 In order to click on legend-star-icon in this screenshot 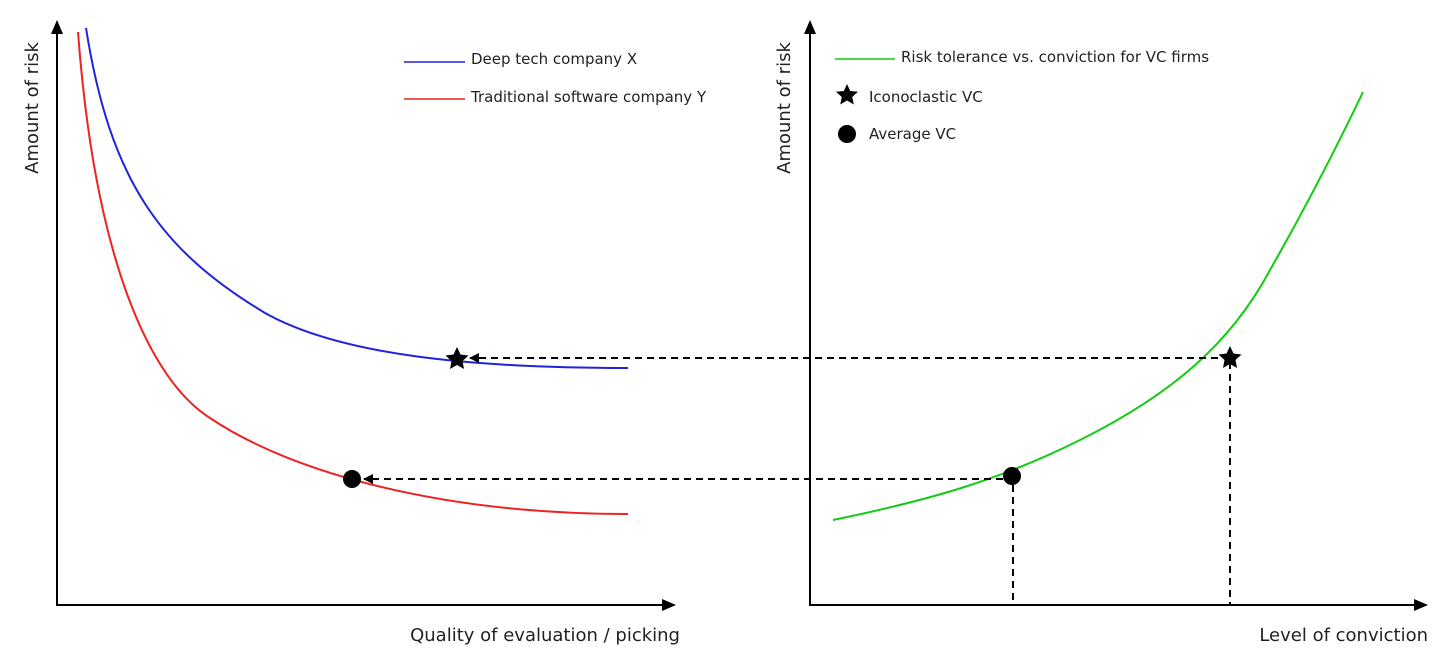, I will do `click(847, 94)`.